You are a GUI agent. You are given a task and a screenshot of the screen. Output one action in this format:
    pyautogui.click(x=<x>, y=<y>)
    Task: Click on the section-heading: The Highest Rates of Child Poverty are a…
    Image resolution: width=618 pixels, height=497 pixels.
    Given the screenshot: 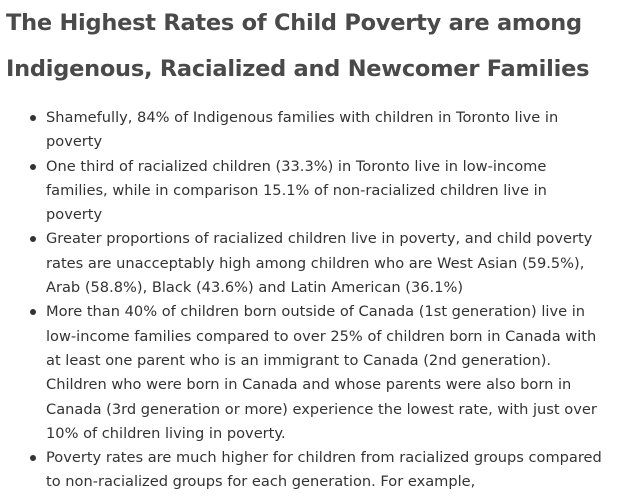 What is the action you would take?
    pyautogui.click(x=298, y=46)
    